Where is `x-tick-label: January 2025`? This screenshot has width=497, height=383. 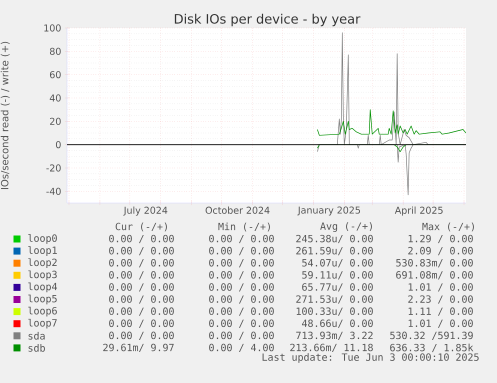 x-tick-label: January 2025 is located at coordinates (328, 211).